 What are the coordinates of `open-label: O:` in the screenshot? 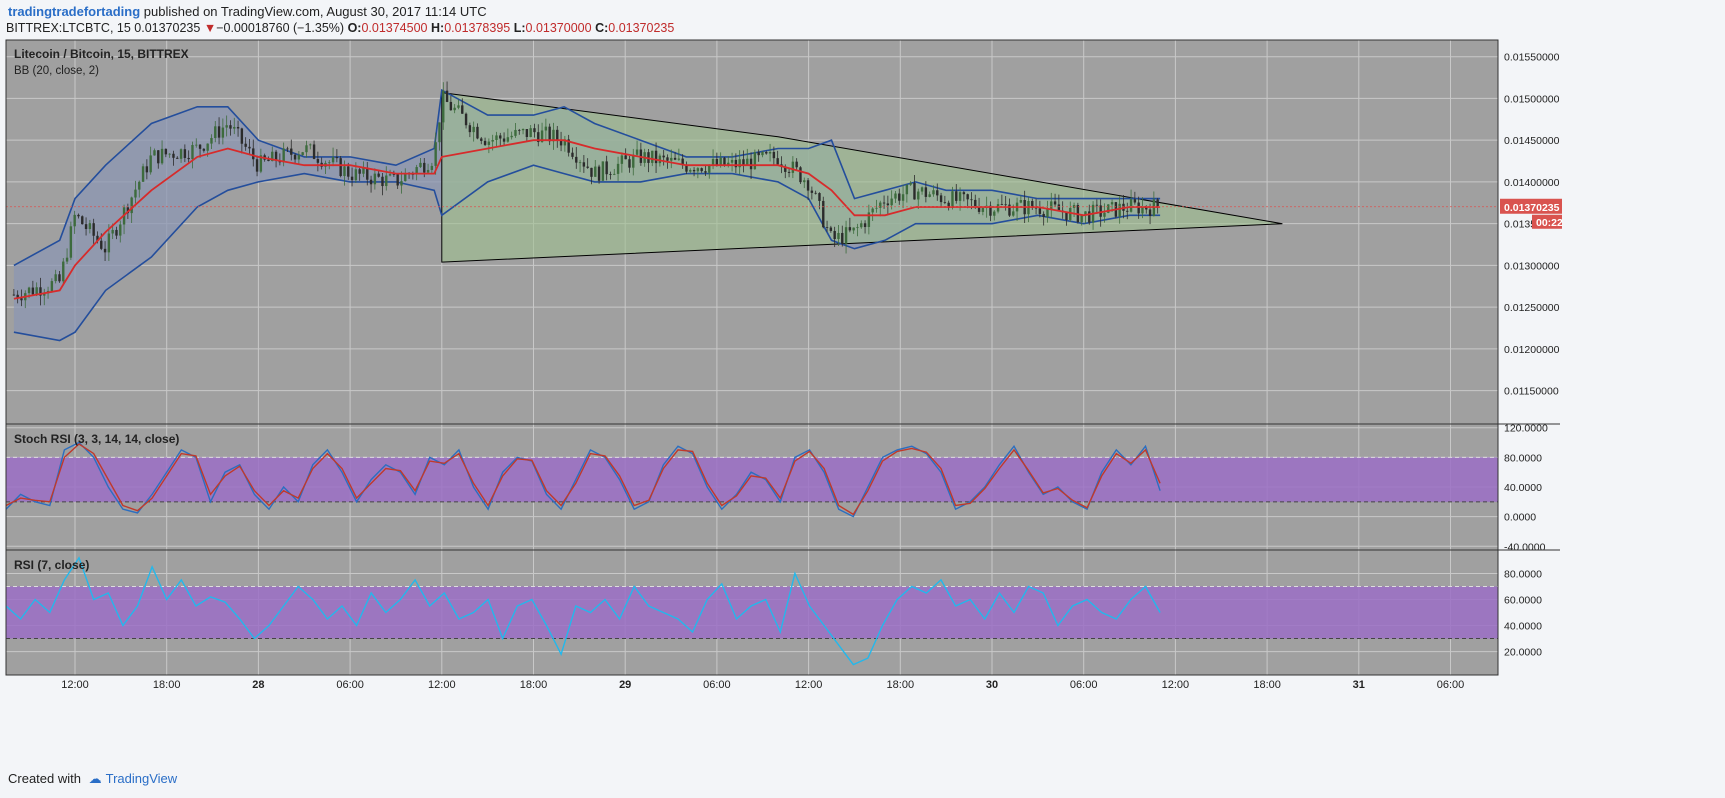 It's located at (354, 28).